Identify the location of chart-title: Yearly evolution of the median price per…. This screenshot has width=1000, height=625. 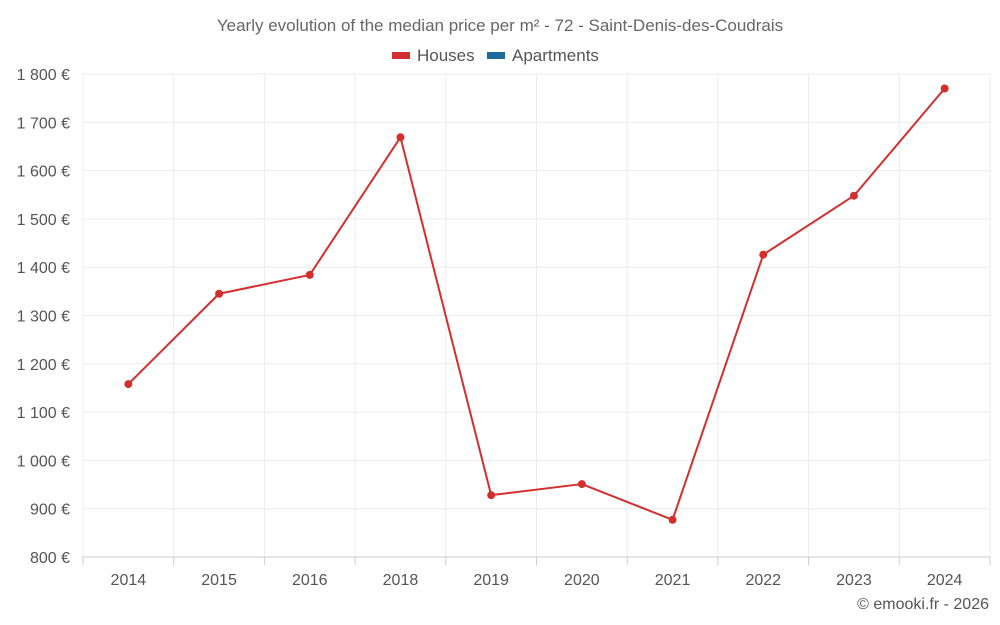
(500, 25).